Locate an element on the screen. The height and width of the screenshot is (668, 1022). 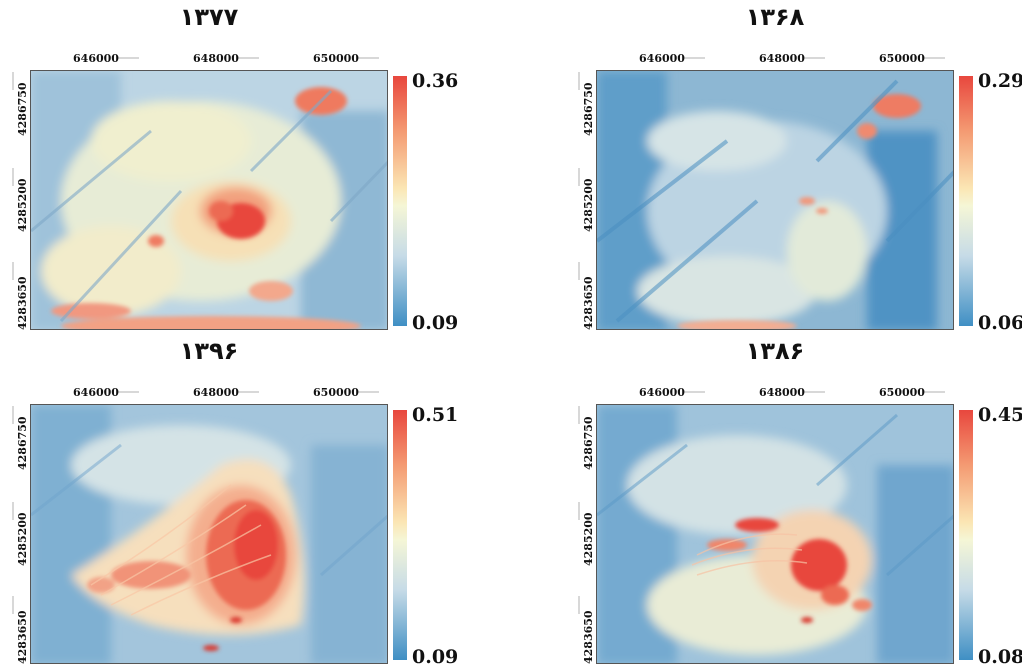
panel-title: ۱۳۹۶ is located at coordinates (209, 351).